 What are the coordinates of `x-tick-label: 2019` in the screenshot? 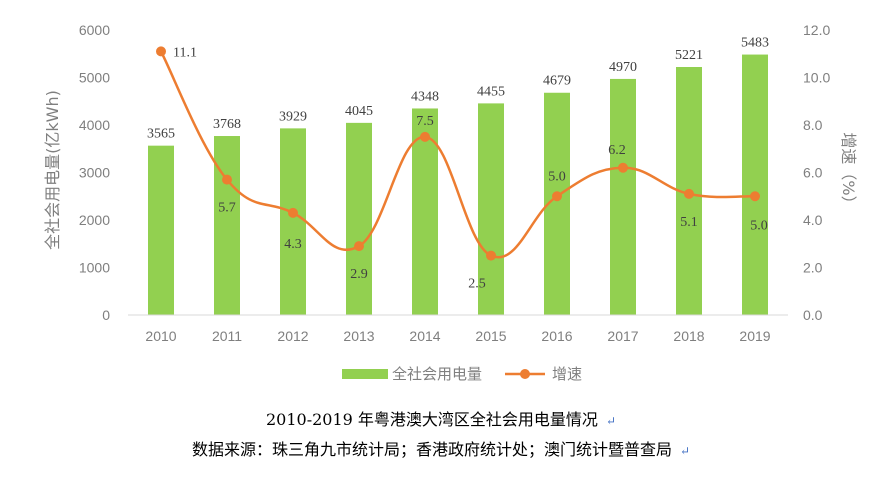 It's located at (754, 336).